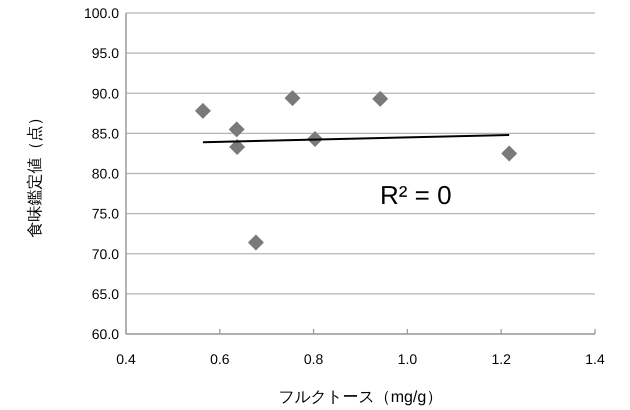 This screenshot has width=630, height=410. I want to click on x-tick-label: 1.4, so click(595, 359).